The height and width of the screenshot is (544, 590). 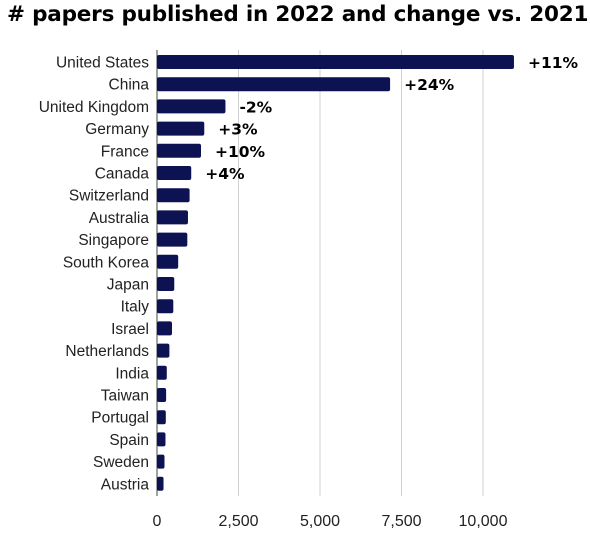 What do you see at coordinates (391, 118) in the screenshot?
I see `data-labels: +11% +24% -2% +3% +10% +4%` at bounding box center [391, 118].